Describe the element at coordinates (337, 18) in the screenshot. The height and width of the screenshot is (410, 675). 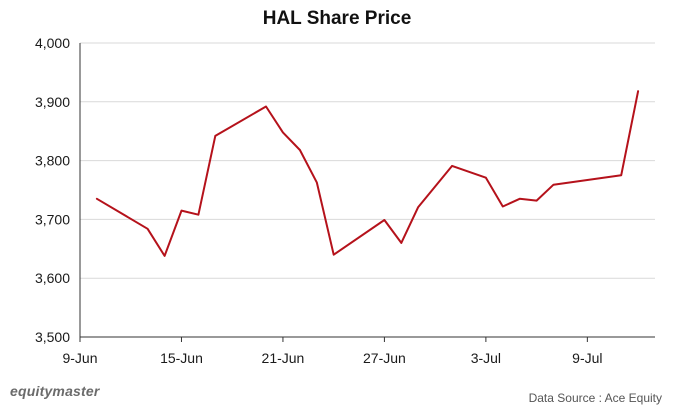
I see `chart-title: HAL Share Price` at that location.